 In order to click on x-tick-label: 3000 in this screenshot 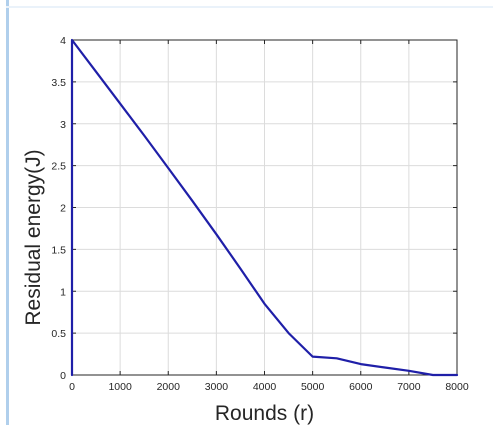, I will do `click(217, 387)`.